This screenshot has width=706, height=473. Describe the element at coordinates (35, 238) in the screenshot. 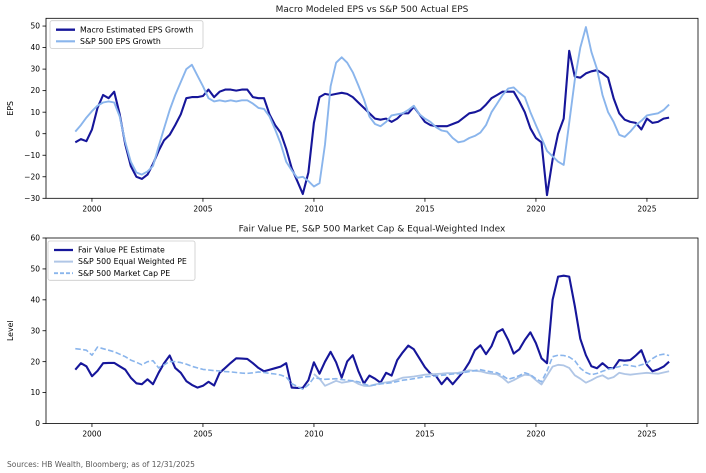

I see `y-tick-label: 60` at that location.